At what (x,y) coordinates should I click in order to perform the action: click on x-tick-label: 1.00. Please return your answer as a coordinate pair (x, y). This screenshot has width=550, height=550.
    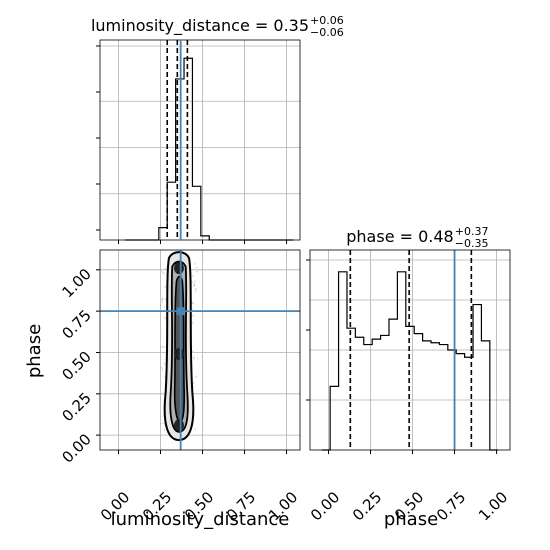
    Looking at the image, I should click on (493, 506).